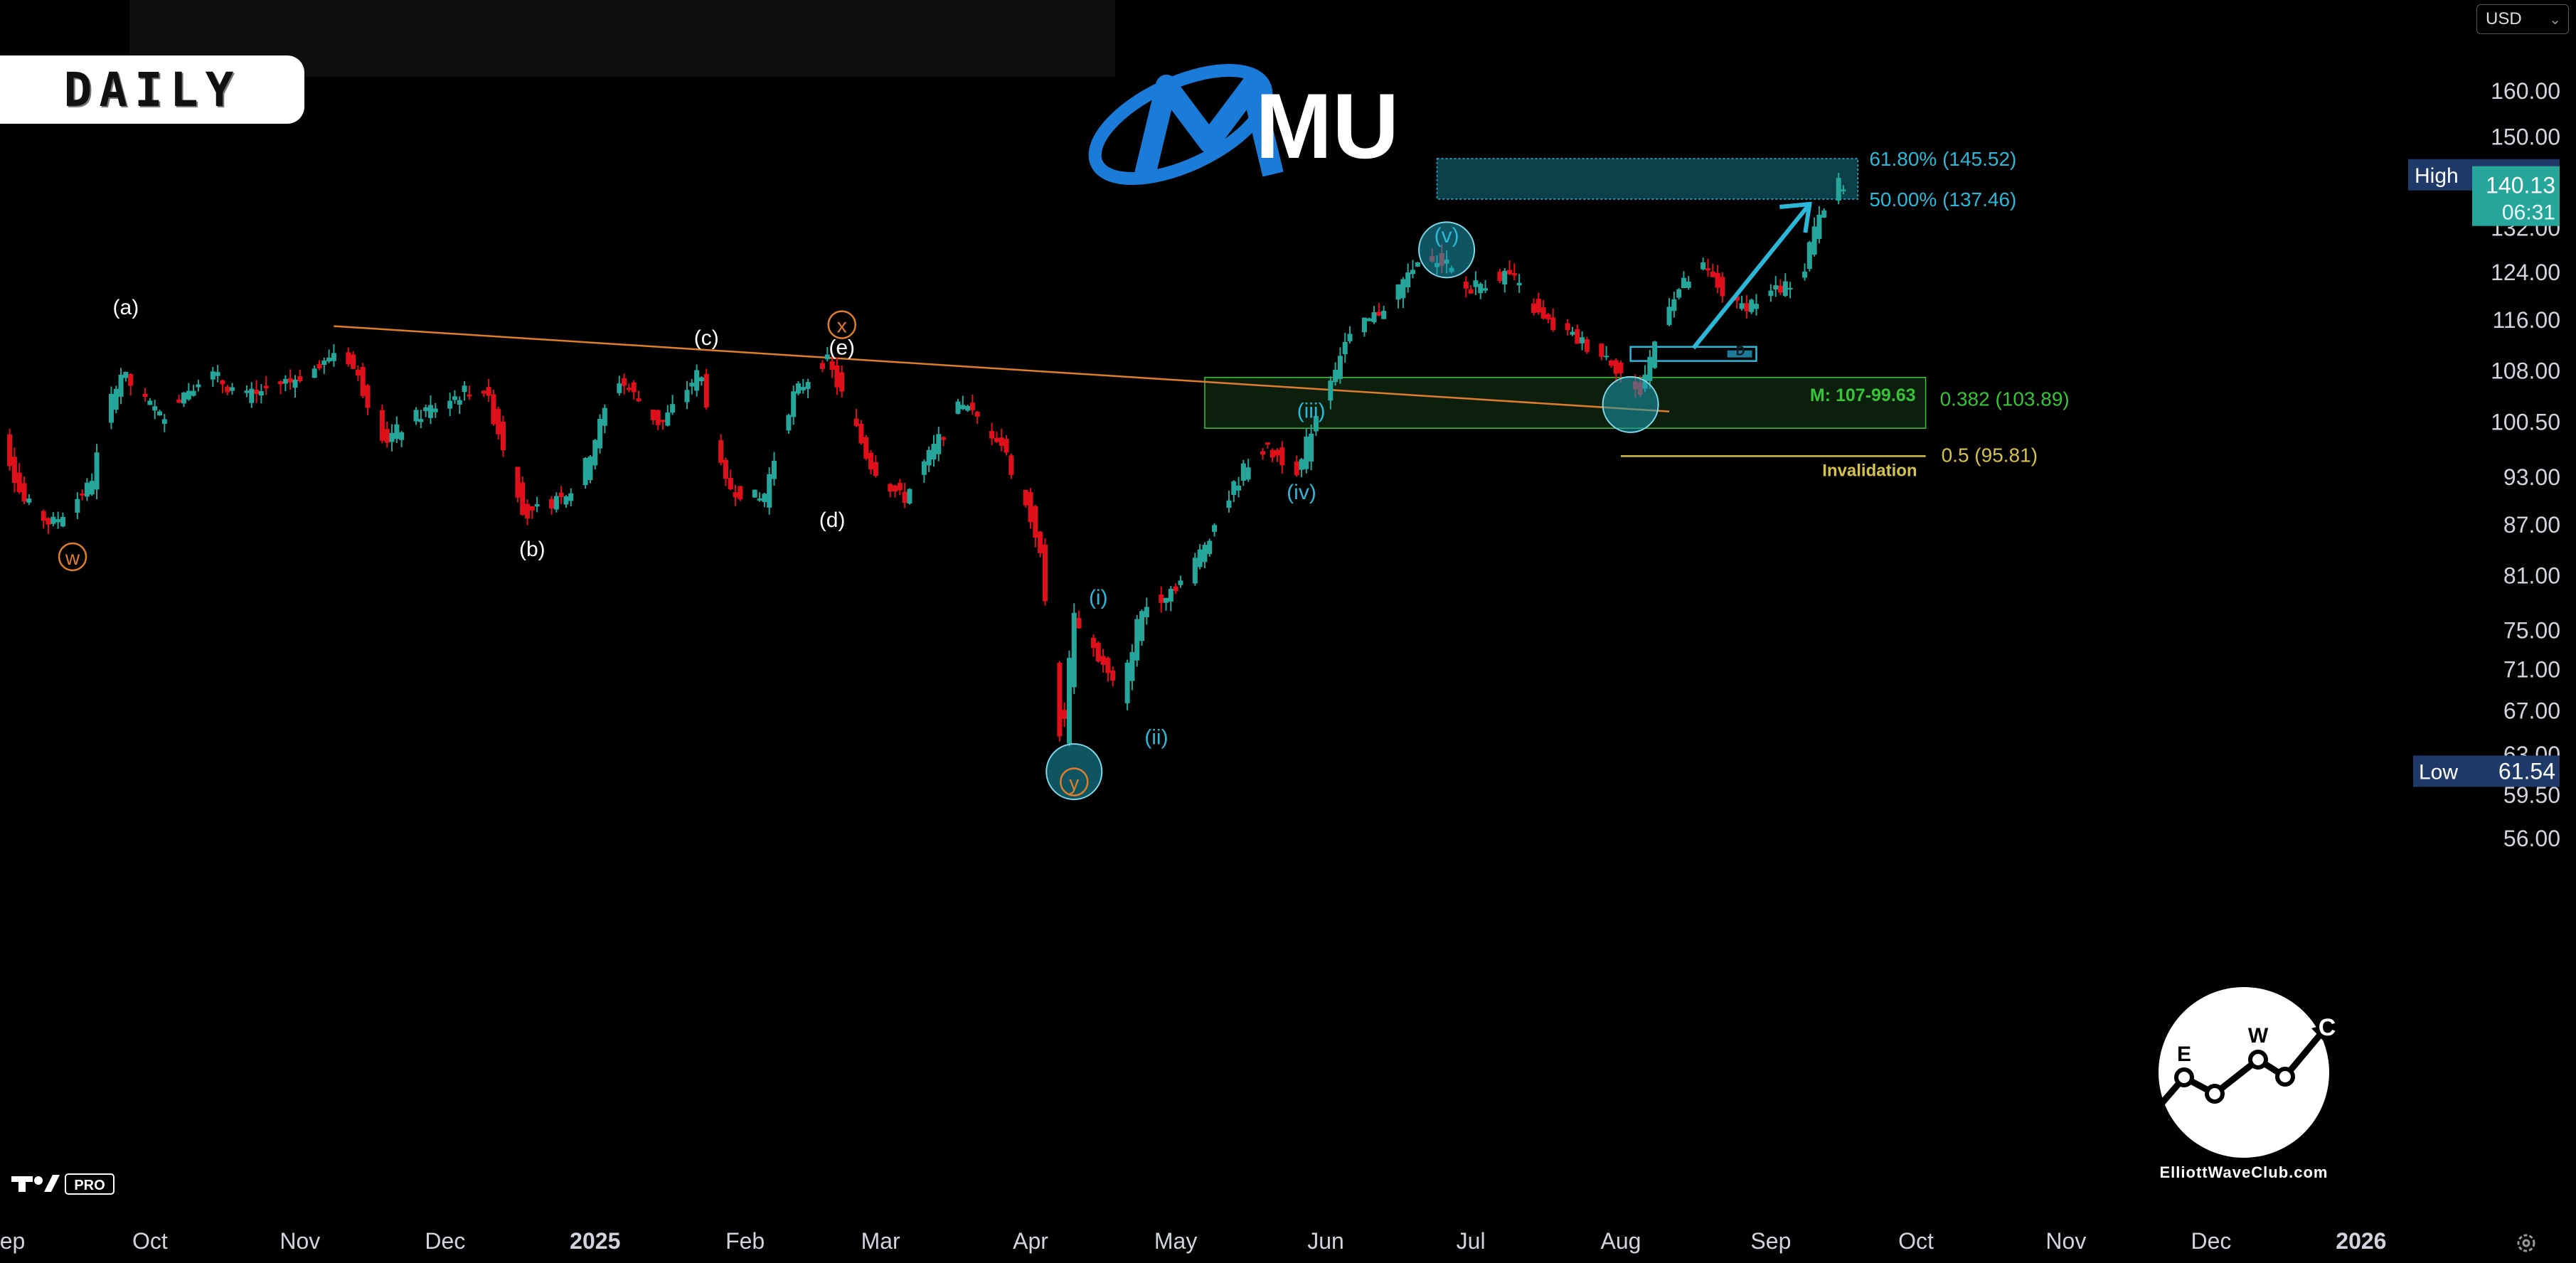 The image size is (2576, 1263). What do you see at coordinates (1739, 354) in the screenshot?
I see `d-pattern-fill` at bounding box center [1739, 354].